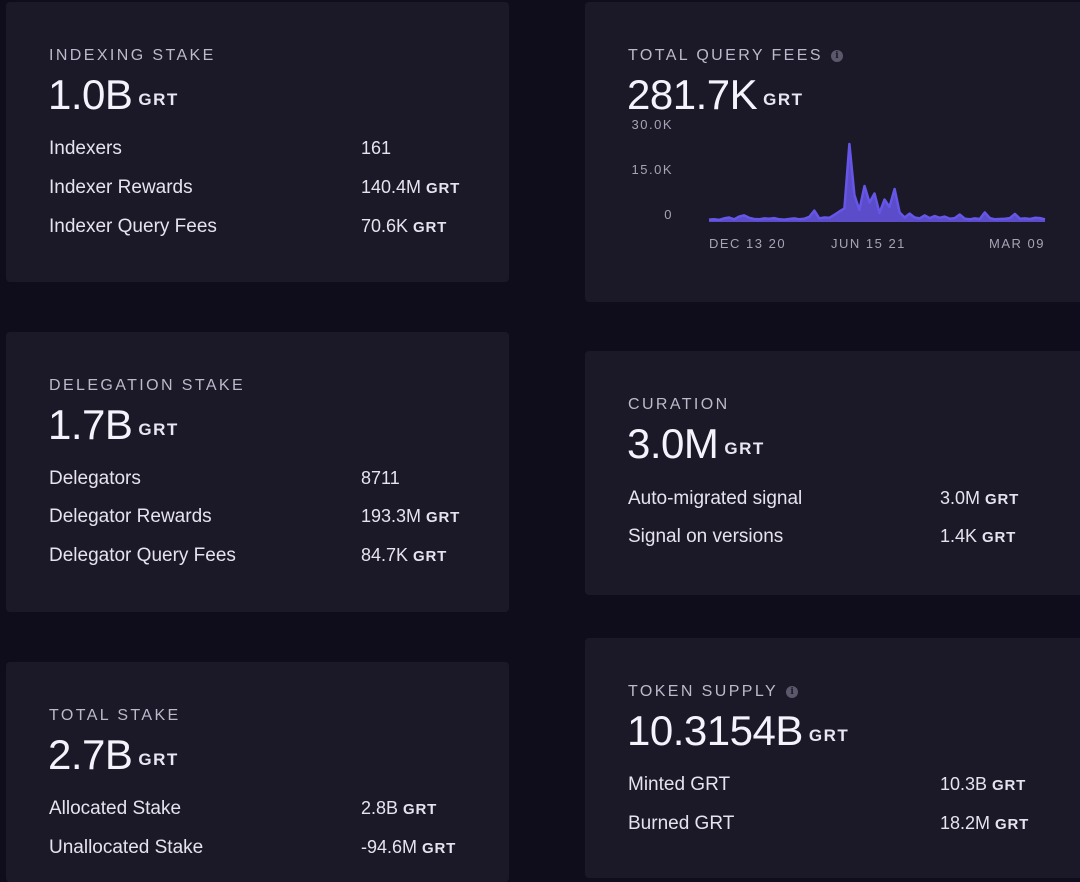 The width and height of the screenshot is (1080, 882). What do you see at coordinates (147, 385) in the screenshot?
I see `delegation-stake-title: DELEGATION STAKE` at bounding box center [147, 385].